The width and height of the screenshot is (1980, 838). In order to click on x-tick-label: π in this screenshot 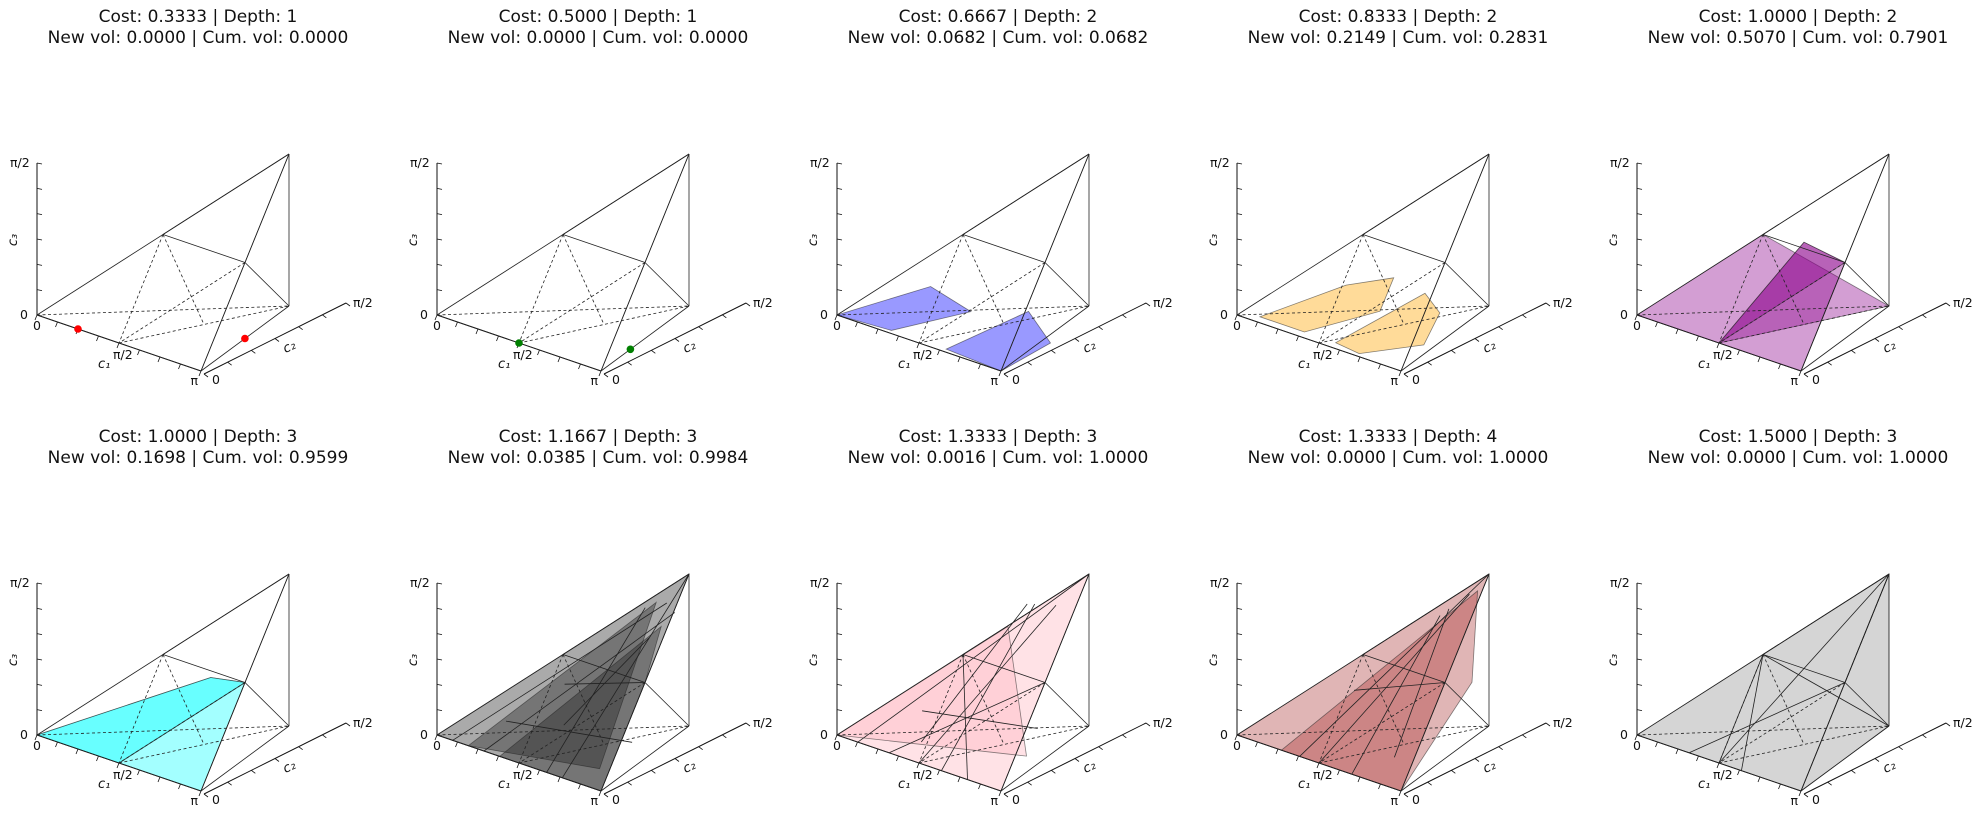, I will do `click(194, 380)`.